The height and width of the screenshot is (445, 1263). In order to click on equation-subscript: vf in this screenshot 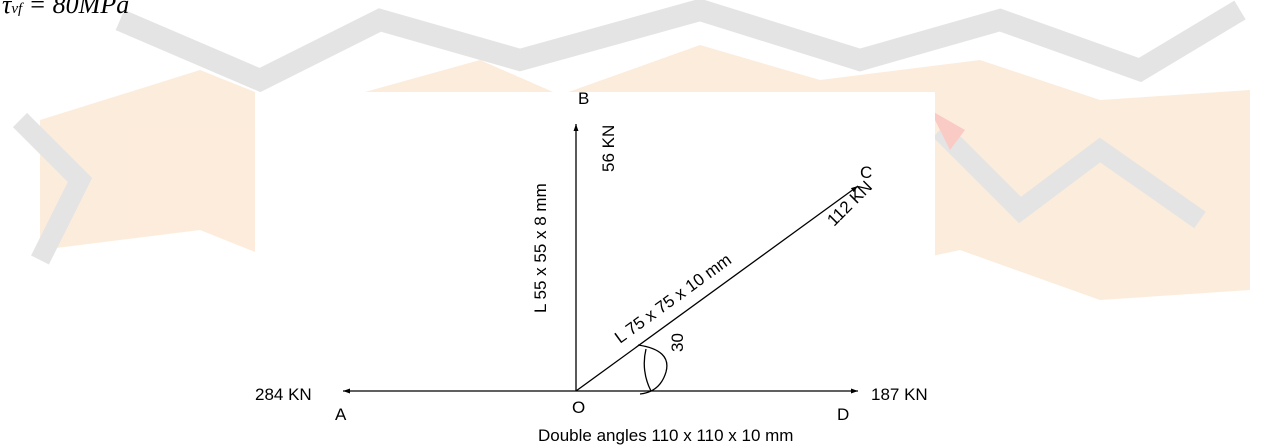, I will do `click(17, 9)`.